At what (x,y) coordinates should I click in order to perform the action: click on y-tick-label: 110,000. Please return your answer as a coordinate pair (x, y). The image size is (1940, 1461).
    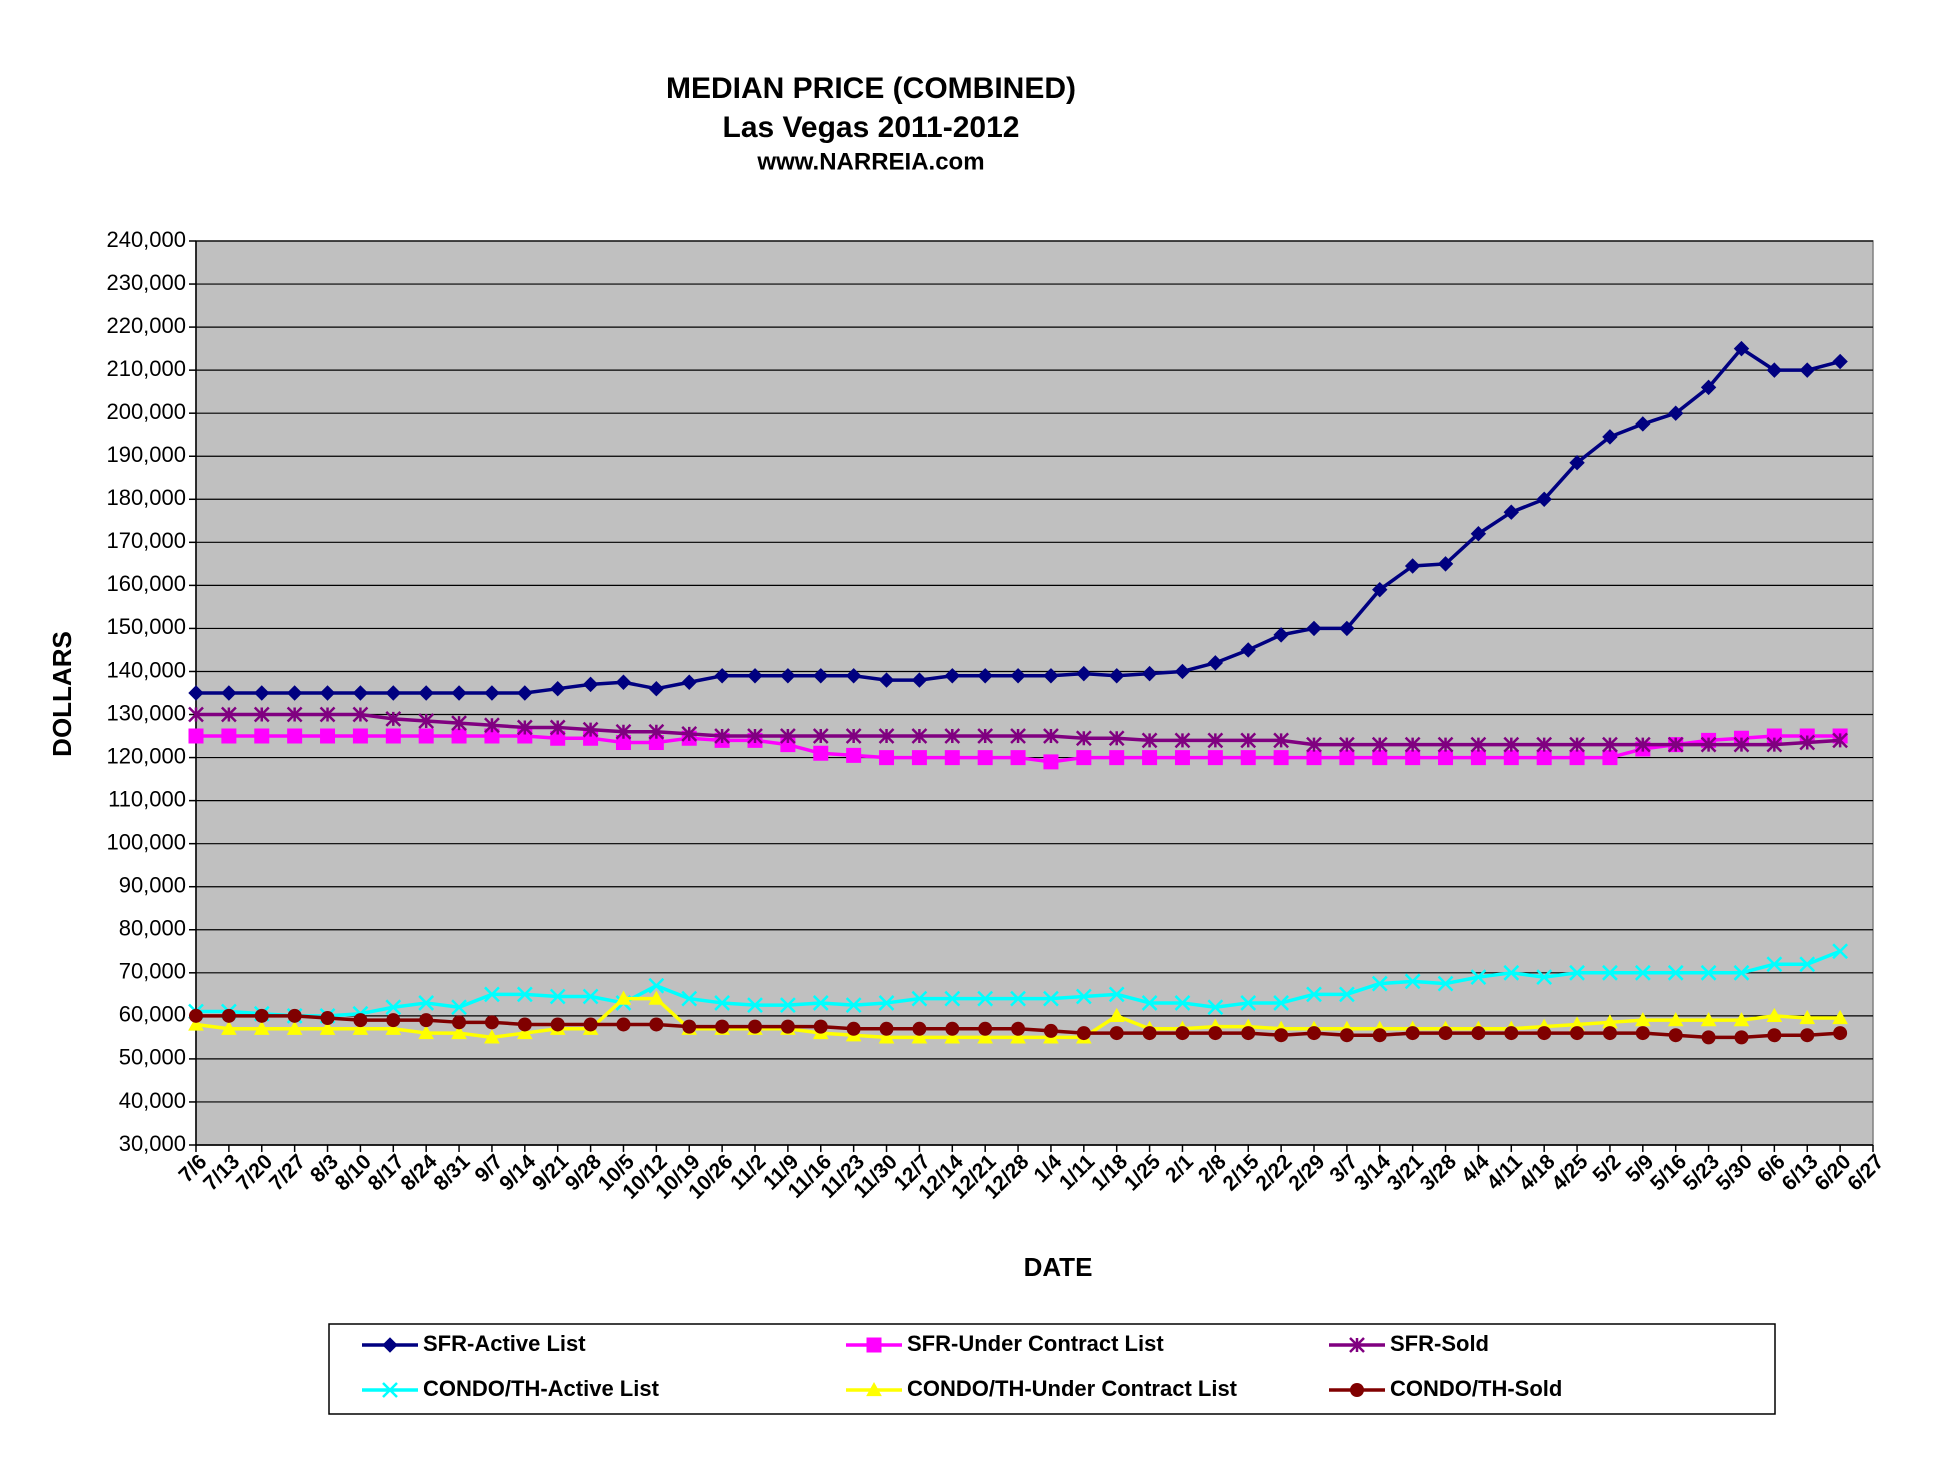
    Looking at the image, I should click on (147, 798).